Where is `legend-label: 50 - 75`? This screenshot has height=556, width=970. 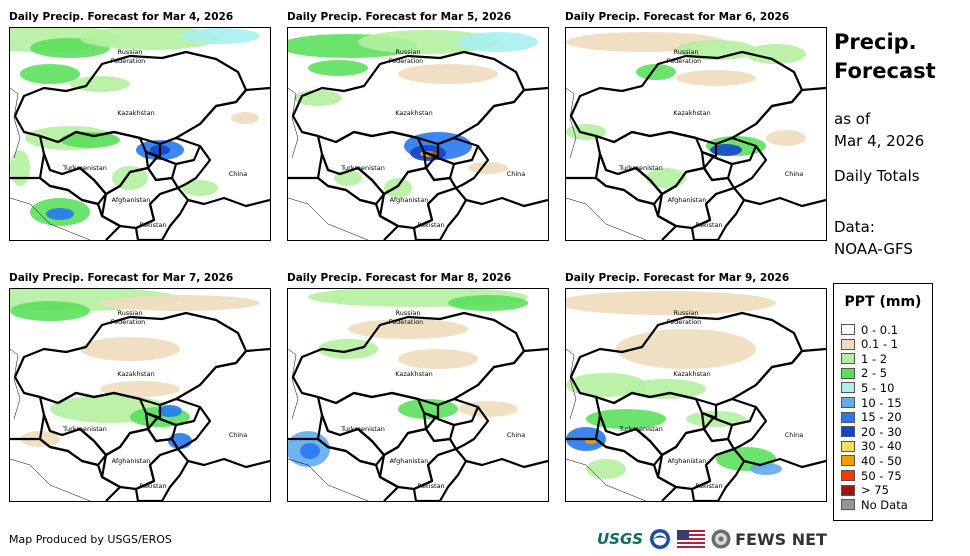
legend-label: 50 - 75 is located at coordinates (881, 475).